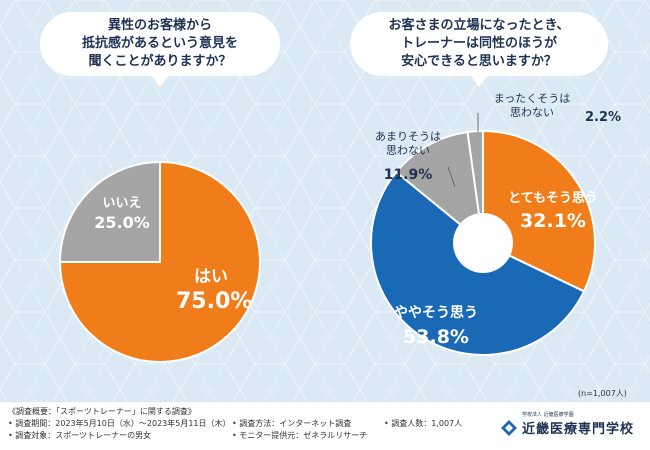 This screenshot has width=650, height=450. I want to click on label-yaya: ややそう思う 53.8%, so click(436, 325).